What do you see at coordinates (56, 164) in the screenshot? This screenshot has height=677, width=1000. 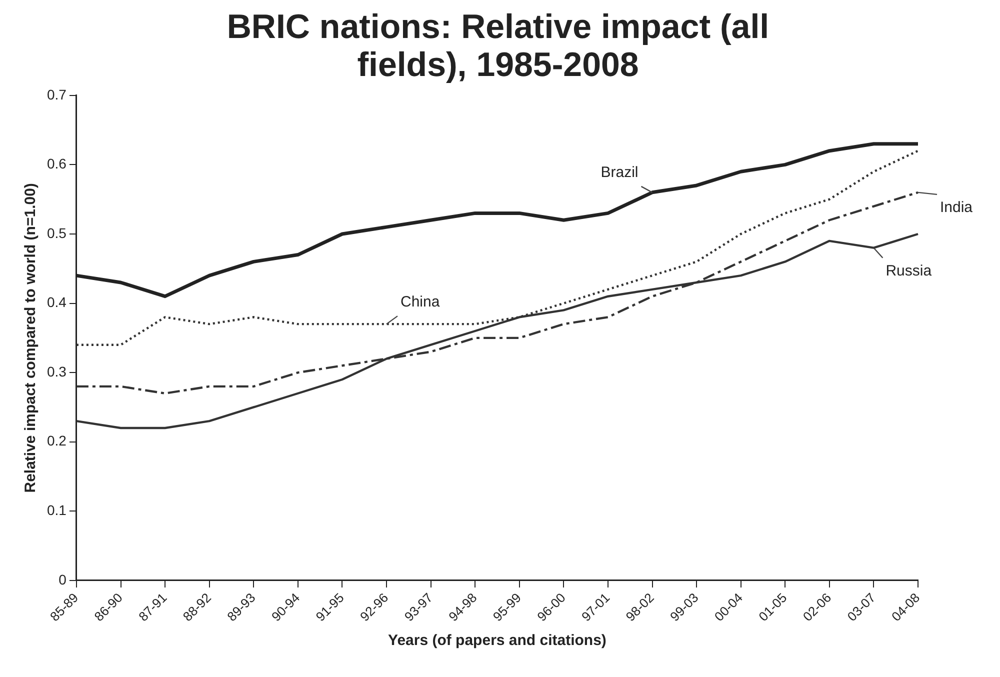 I see `y-tick-label: 0.6` at bounding box center [56, 164].